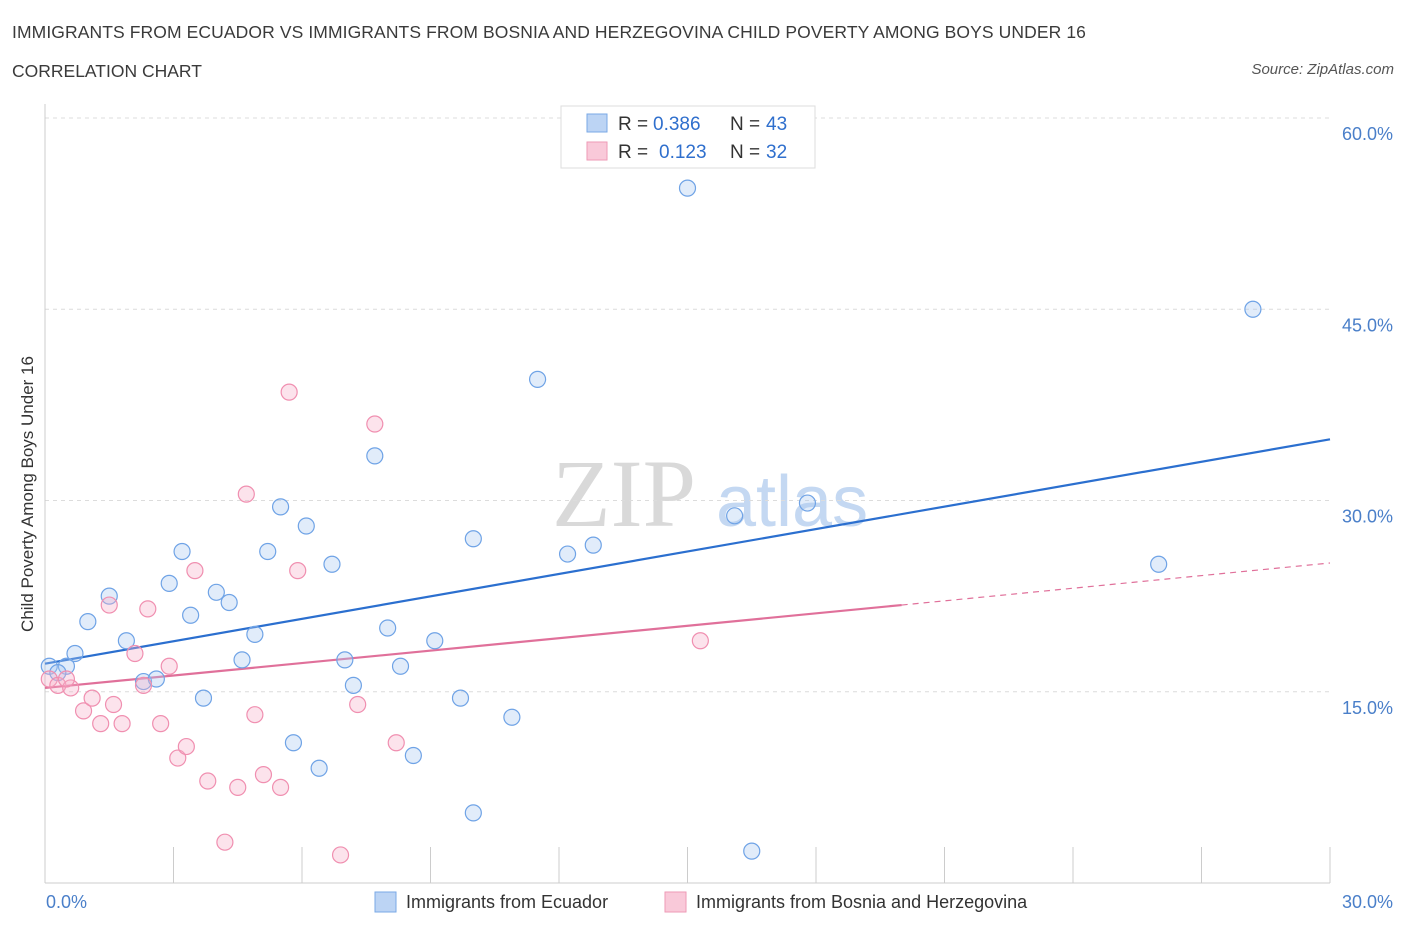 This screenshot has height=930, width=1406. I want to click on x-tick-label-min: 0.0%, so click(66, 902).